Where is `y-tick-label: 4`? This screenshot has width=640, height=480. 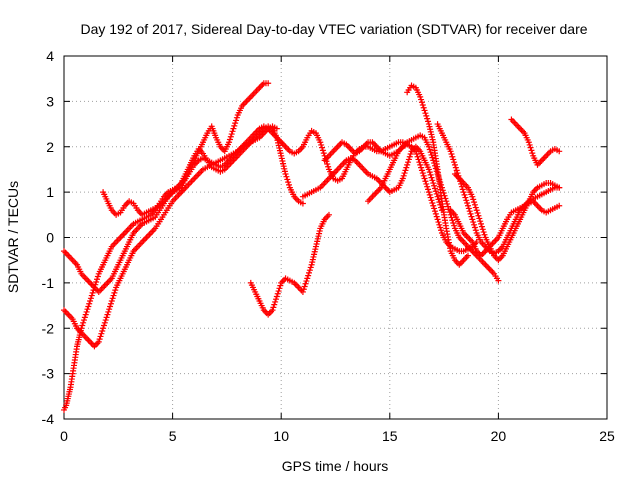
y-tick-label: 4 is located at coordinates (50, 56).